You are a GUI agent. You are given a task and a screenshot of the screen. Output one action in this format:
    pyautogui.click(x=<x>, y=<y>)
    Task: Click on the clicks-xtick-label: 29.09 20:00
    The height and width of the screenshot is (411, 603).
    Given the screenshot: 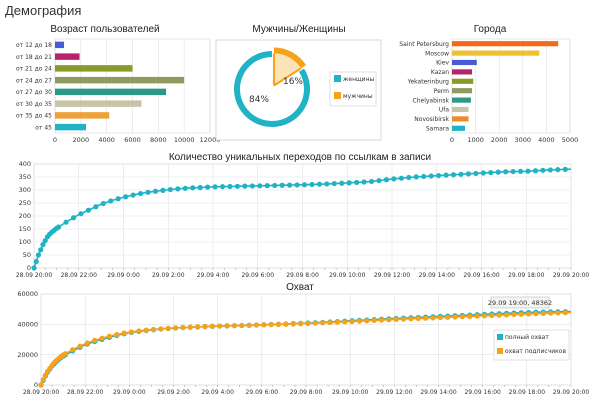 What is the action you would take?
    pyautogui.click(x=571, y=275)
    